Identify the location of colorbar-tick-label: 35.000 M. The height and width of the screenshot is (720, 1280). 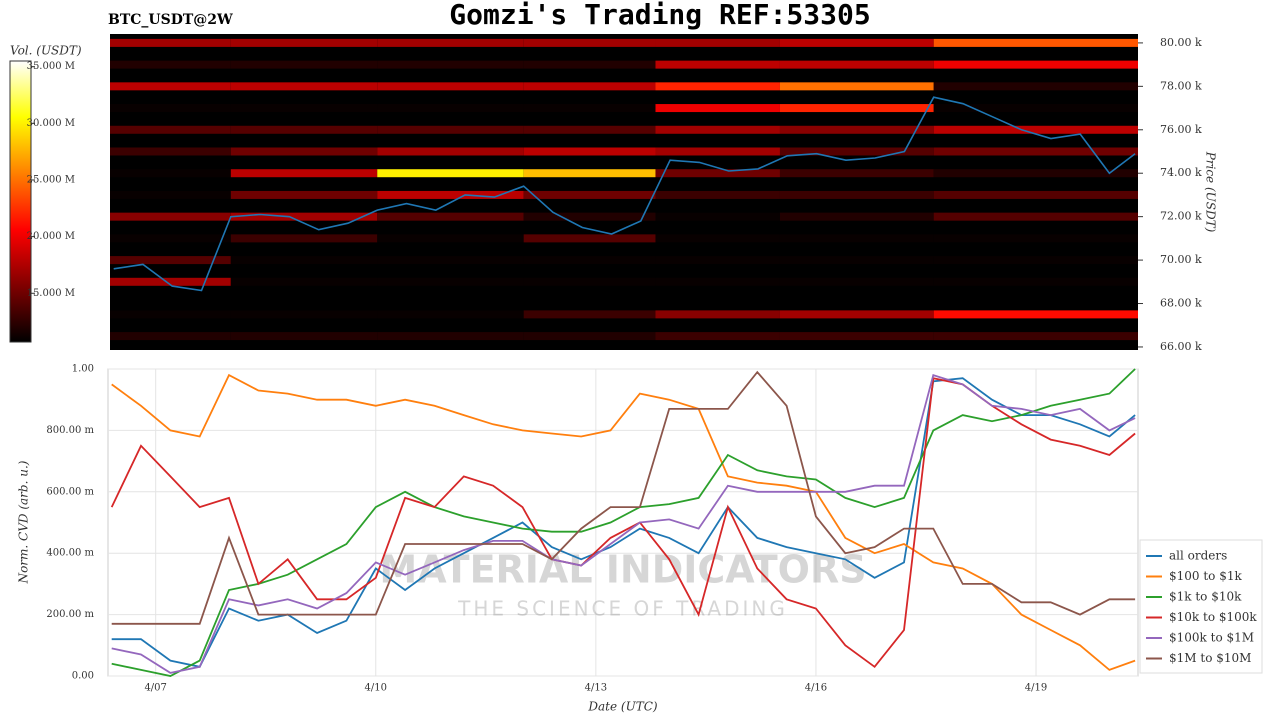
(51, 66).